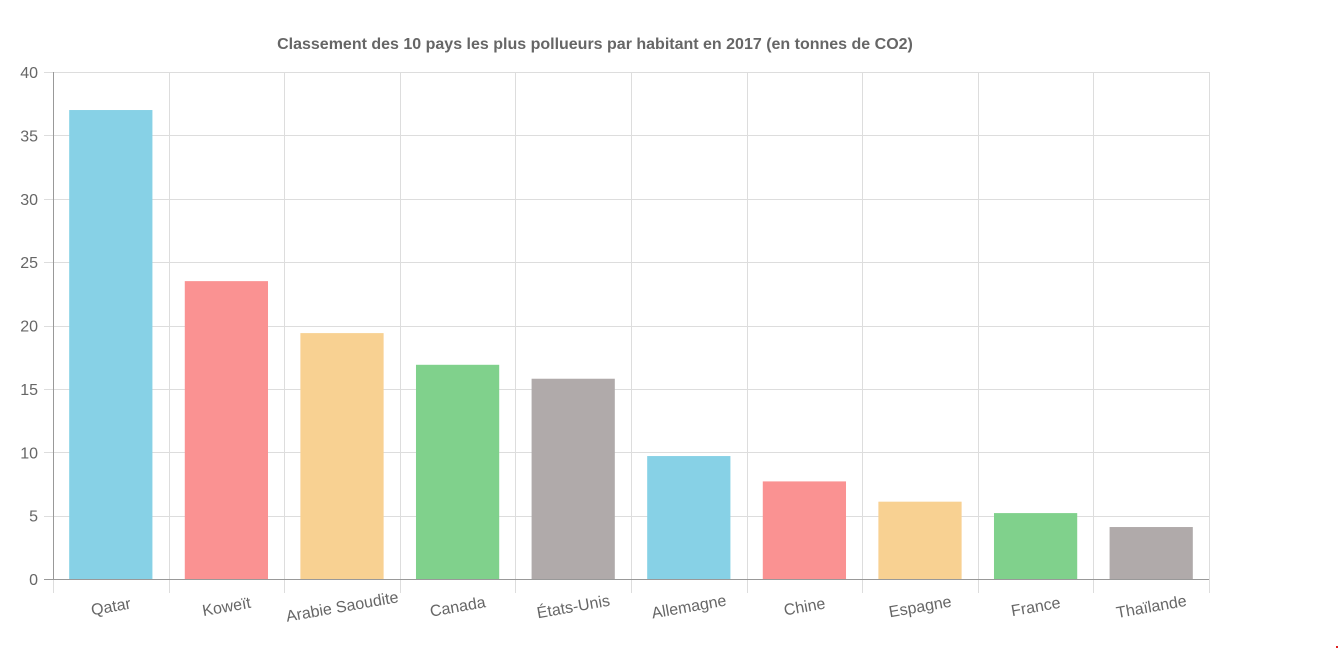 The height and width of the screenshot is (654, 1341). What do you see at coordinates (29, 390) in the screenshot?
I see `y-tick-label: 15` at bounding box center [29, 390].